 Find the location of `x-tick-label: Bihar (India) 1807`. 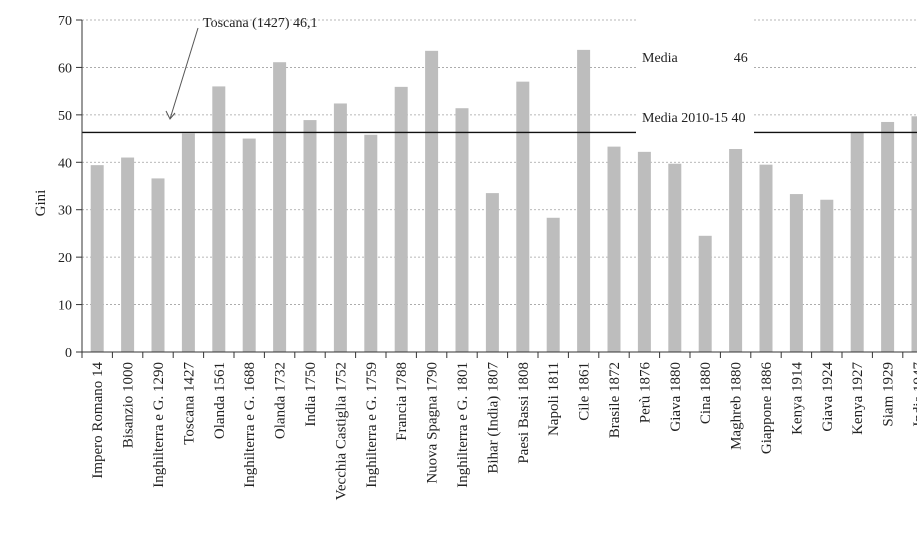

x-tick-label: Bihar (India) 1807 is located at coordinates (493, 418).